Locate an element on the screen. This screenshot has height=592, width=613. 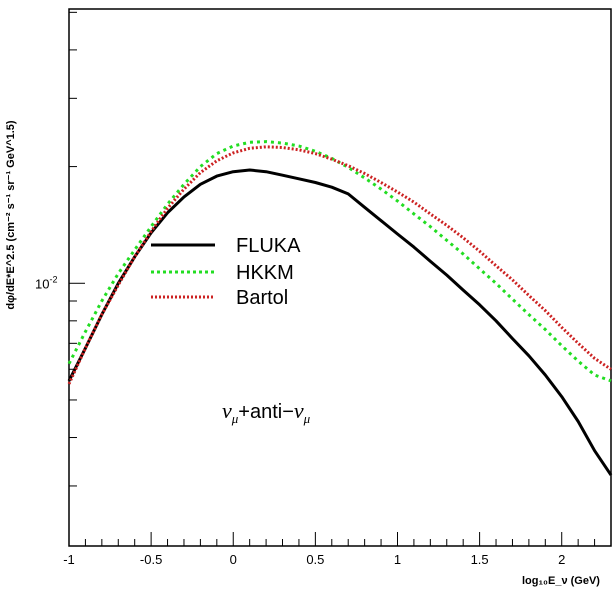
annotation-label: νμ+anti−νμ is located at coordinates (266, 412).